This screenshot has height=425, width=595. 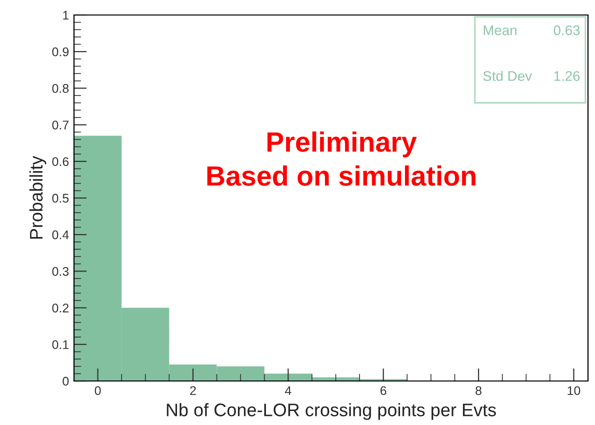 What do you see at coordinates (532, 30) in the screenshot?
I see `text: Mean 0.63` at bounding box center [532, 30].